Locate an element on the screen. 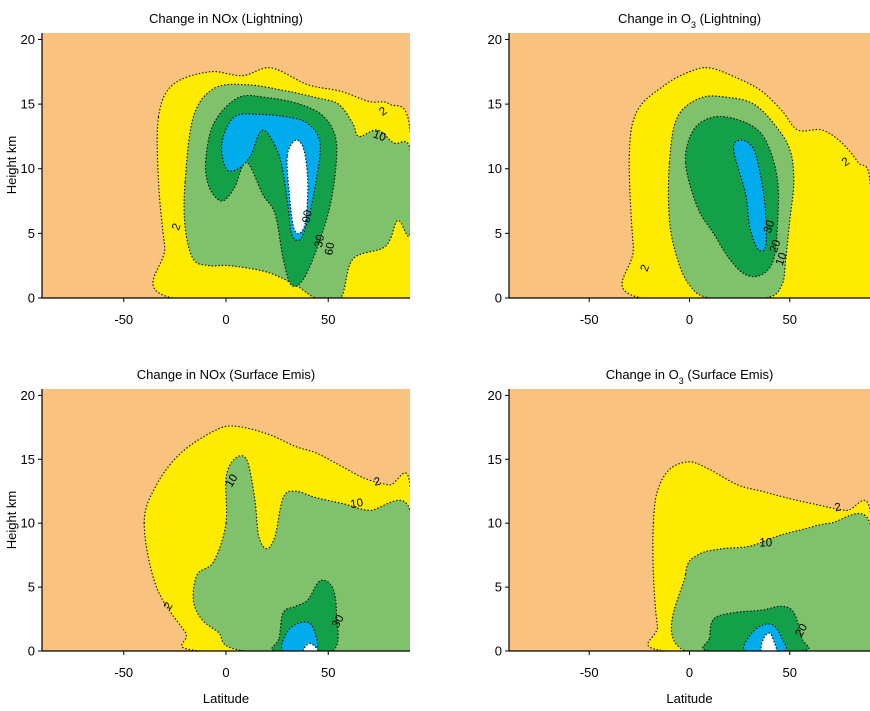 This screenshot has width=870, height=711. contour-label: 60 is located at coordinates (330, 249).